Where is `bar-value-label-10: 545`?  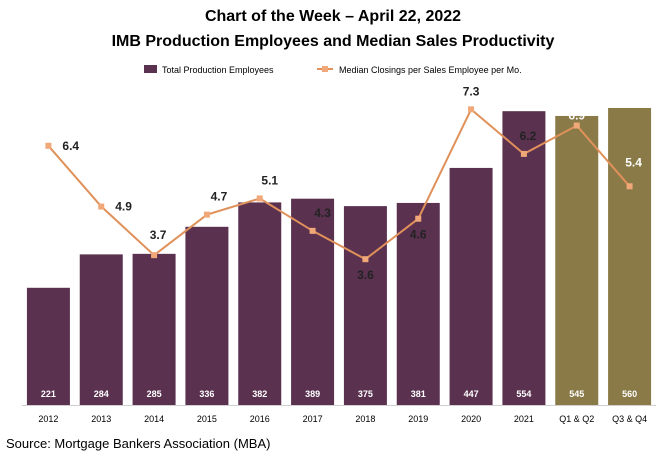
bar-value-label-10: 545 is located at coordinates (576, 394).